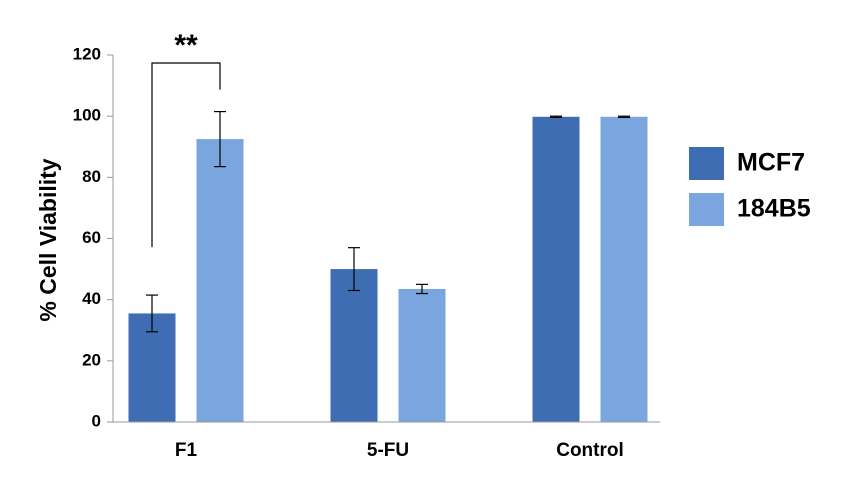  Describe the element at coordinates (774, 209) in the screenshot. I see `legend-label-184b5: 184B5` at that location.